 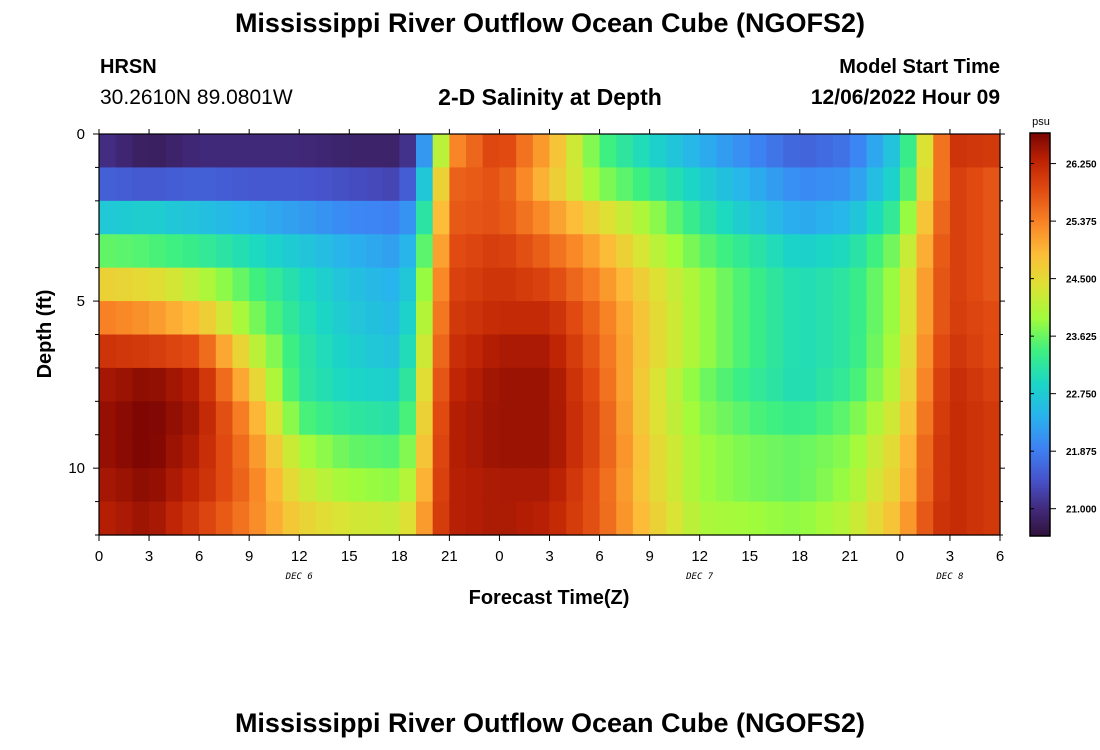 What do you see at coordinates (549, 598) in the screenshot?
I see `x-axis-label: Forecast Time(Z)` at bounding box center [549, 598].